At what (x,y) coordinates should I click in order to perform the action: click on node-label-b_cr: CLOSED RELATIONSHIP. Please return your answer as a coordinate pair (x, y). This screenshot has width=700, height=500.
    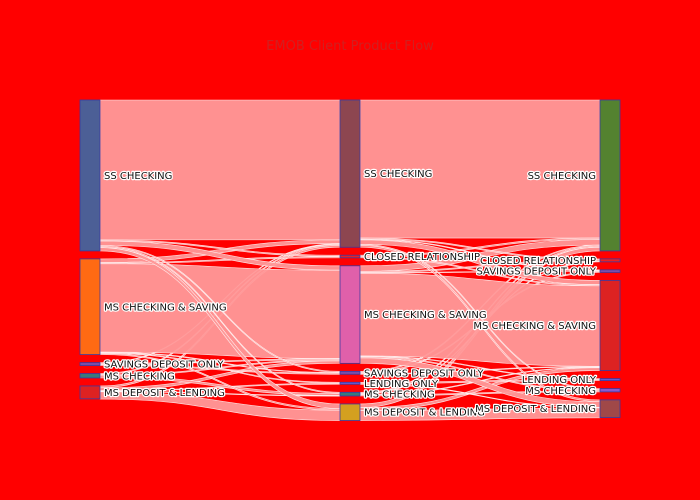
    Looking at the image, I should click on (422, 257).